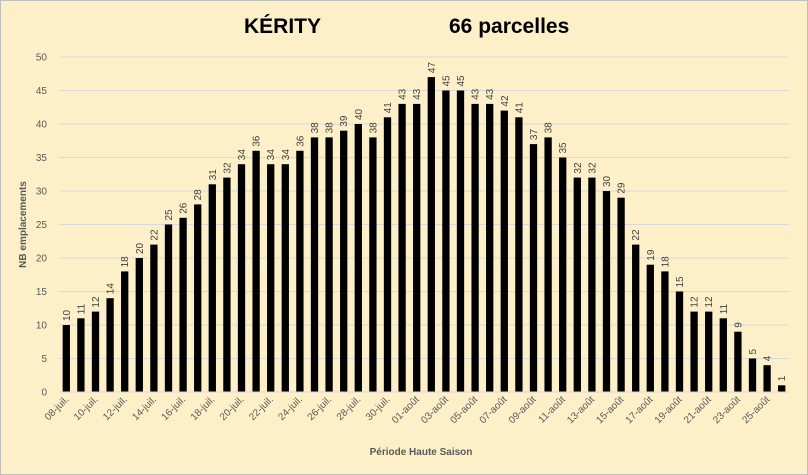 This screenshot has height=475, width=808. Describe the element at coordinates (432, 68) in the screenshot. I see `data-label: 47` at that location.